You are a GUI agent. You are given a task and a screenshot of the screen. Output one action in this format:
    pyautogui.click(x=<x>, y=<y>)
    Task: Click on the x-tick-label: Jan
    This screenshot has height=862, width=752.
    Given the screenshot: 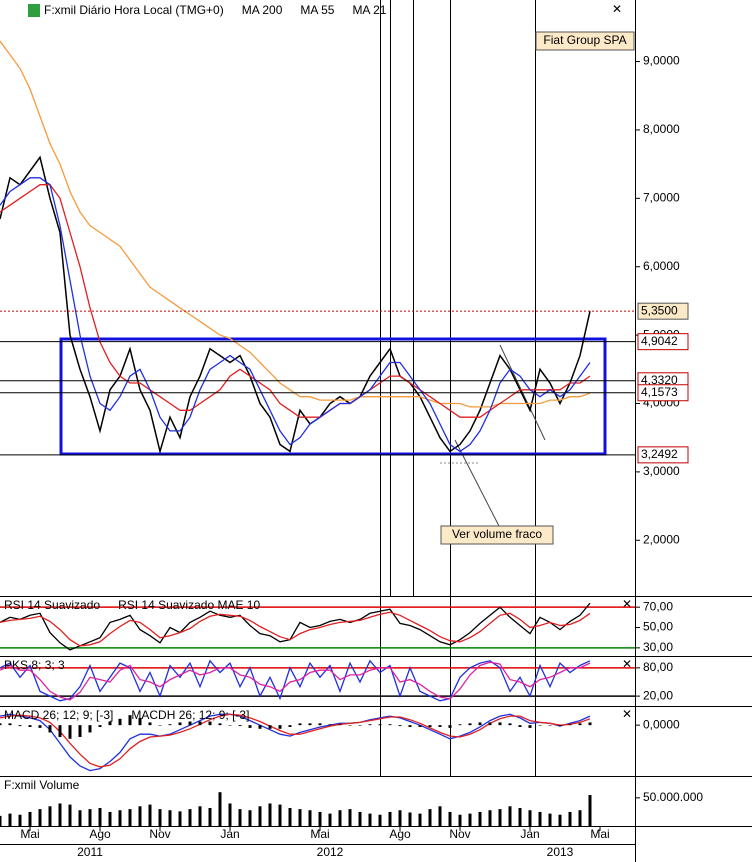 What is the action you would take?
    pyautogui.click(x=529, y=834)
    